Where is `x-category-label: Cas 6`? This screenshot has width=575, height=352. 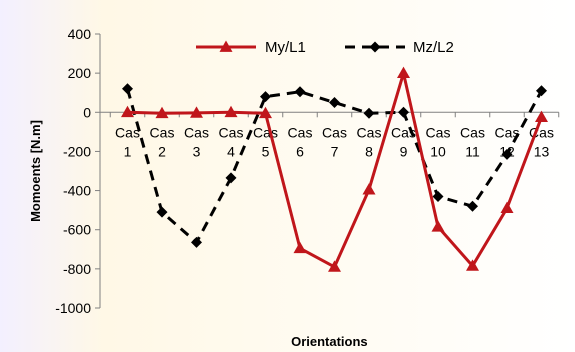
x-category-label: Cas 6 is located at coordinates (300, 141).